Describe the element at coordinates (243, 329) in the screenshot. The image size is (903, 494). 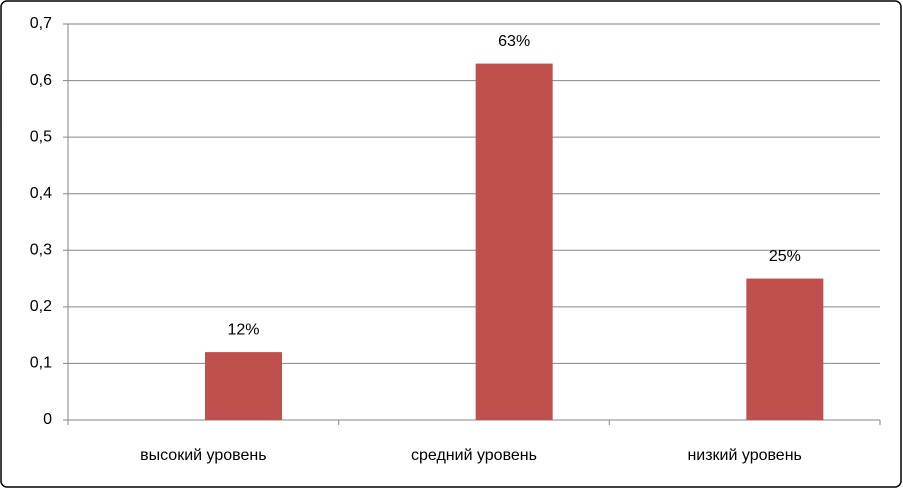
I see `data-label: 12%` at that location.